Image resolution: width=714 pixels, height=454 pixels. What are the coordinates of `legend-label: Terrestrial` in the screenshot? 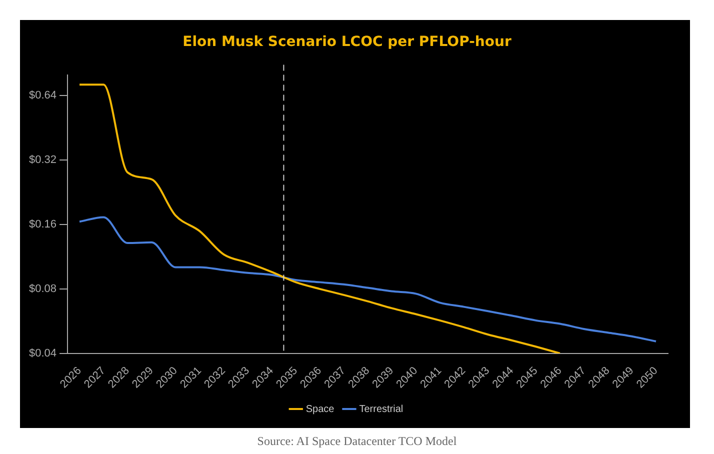 It's located at (381, 409).